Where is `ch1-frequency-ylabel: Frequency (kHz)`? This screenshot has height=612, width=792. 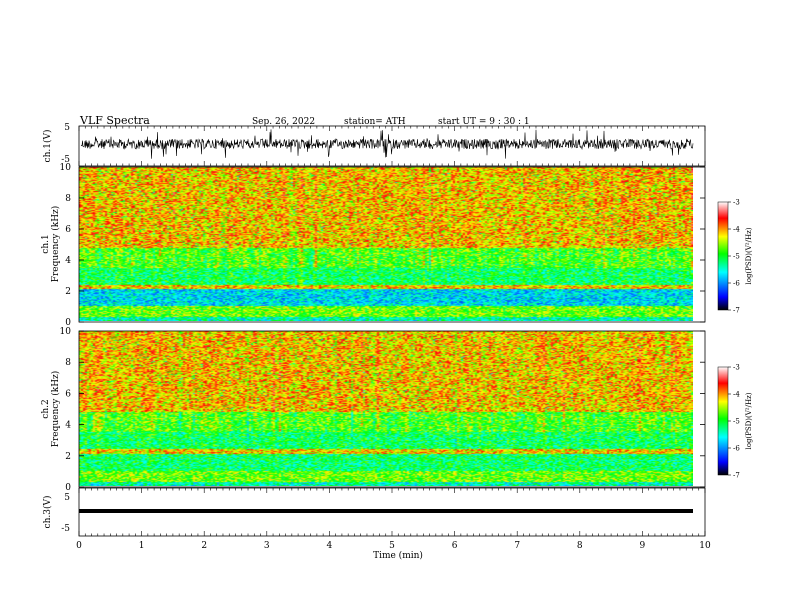 ch1-frequency-ylabel: Frequency (kHz) is located at coordinates (55, 244).